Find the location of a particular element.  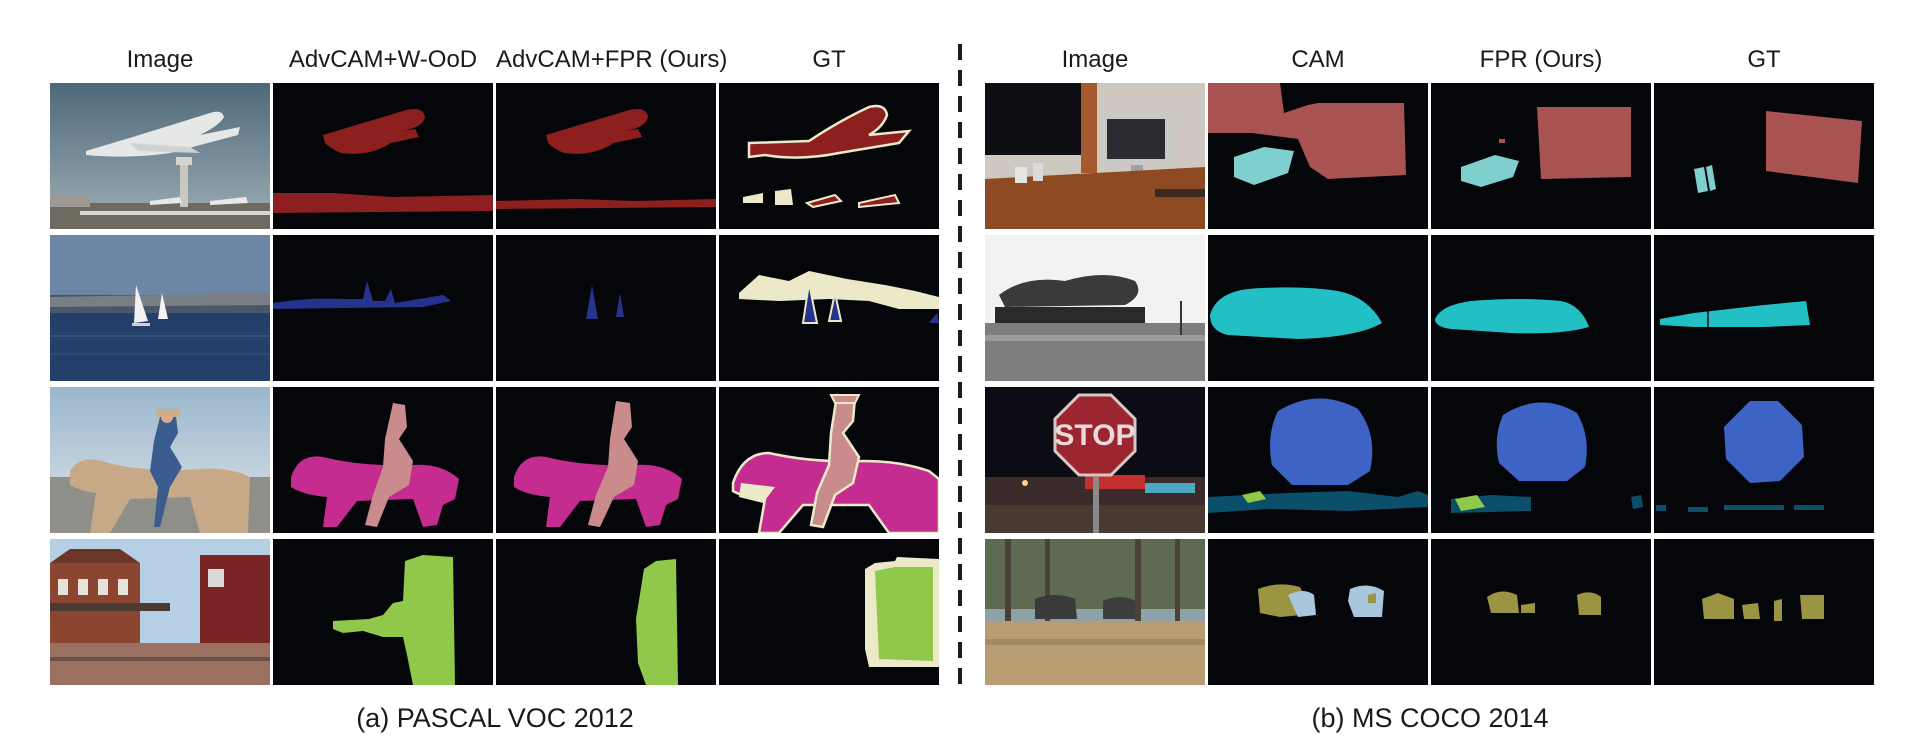

mask-airplane-wood is located at coordinates (383, 156).